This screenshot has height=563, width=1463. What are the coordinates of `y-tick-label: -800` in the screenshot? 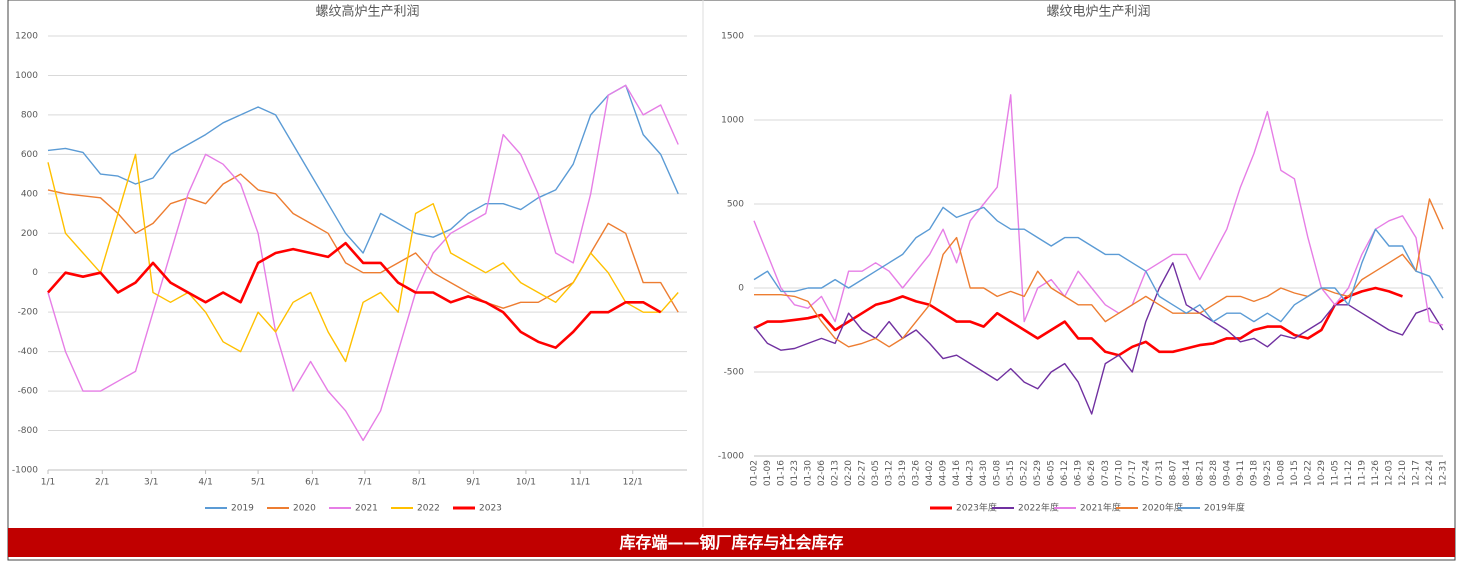 It's located at (28, 431).